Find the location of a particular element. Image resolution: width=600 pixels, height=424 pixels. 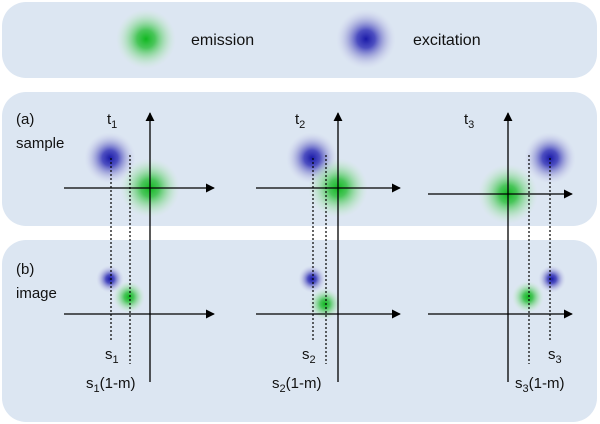

excitation-legend-icon is located at coordinates (366, 39).